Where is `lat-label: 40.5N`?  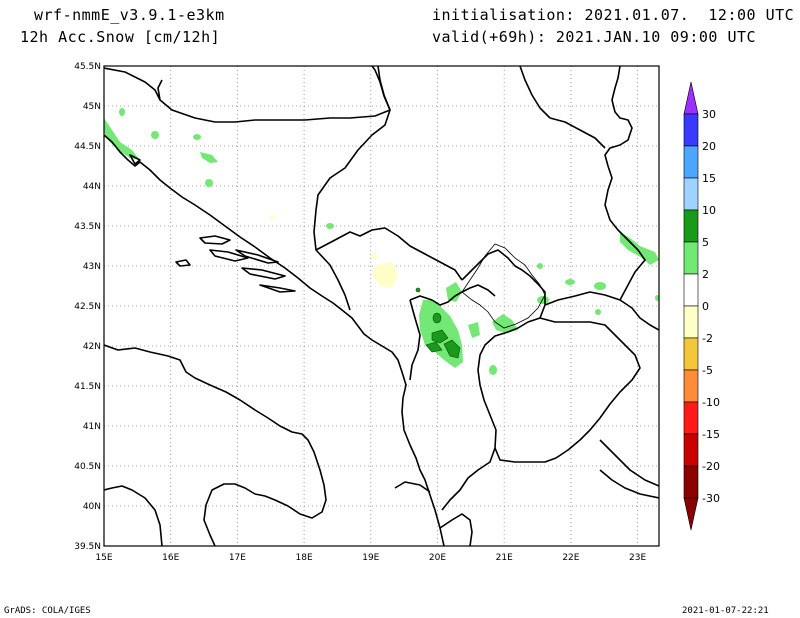
lat-label: 40.5N is located at coordinates (87, 467).